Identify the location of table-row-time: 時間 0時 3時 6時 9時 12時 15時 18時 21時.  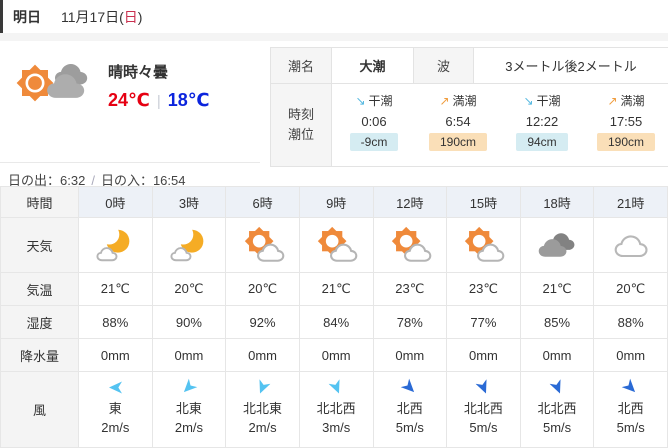
(334, 202).